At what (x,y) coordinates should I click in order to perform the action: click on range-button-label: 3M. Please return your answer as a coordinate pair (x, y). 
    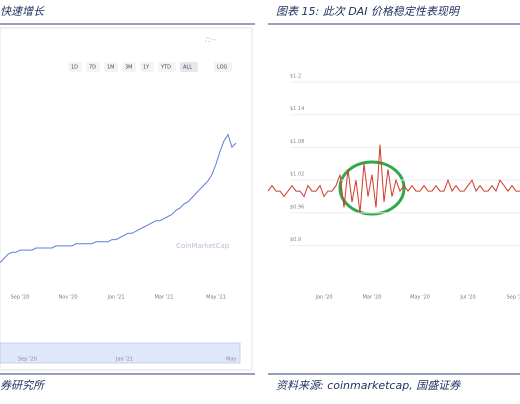
    Looking at the image, I should click on (129, 68).